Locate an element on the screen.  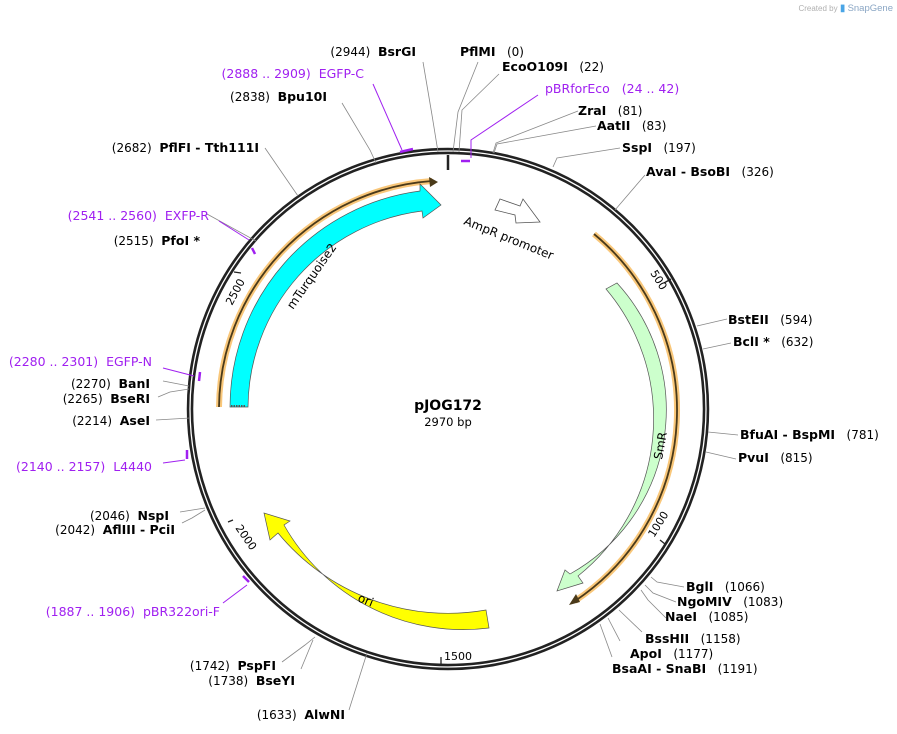
site-label: (2046) NspI is located at coordinates (129, 516).